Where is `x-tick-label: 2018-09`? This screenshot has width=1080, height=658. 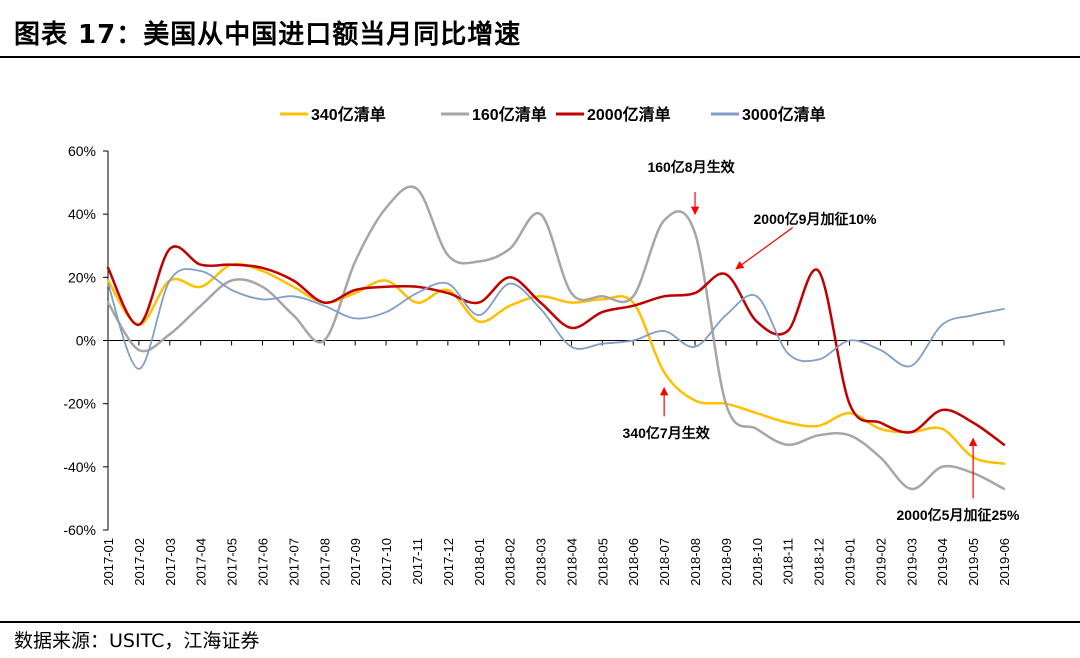
x-tick-label: 2018-09 is located at coordinates (726, 562).